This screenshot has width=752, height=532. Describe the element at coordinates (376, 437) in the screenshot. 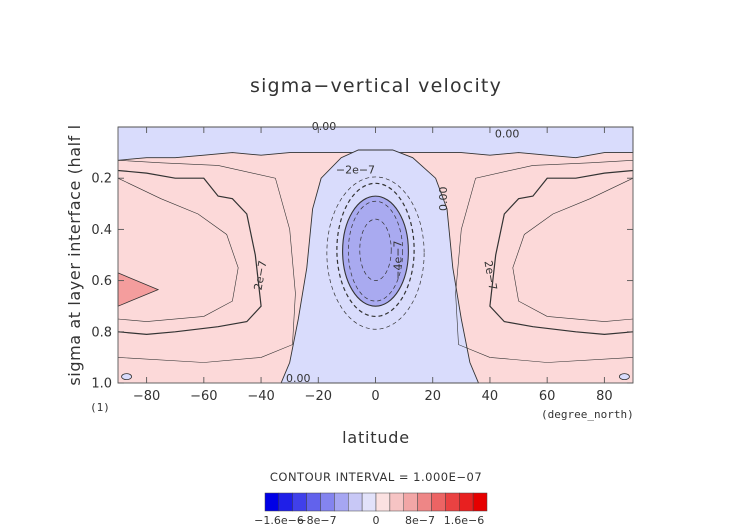

I see `x-axis-label: latitude` at that location.